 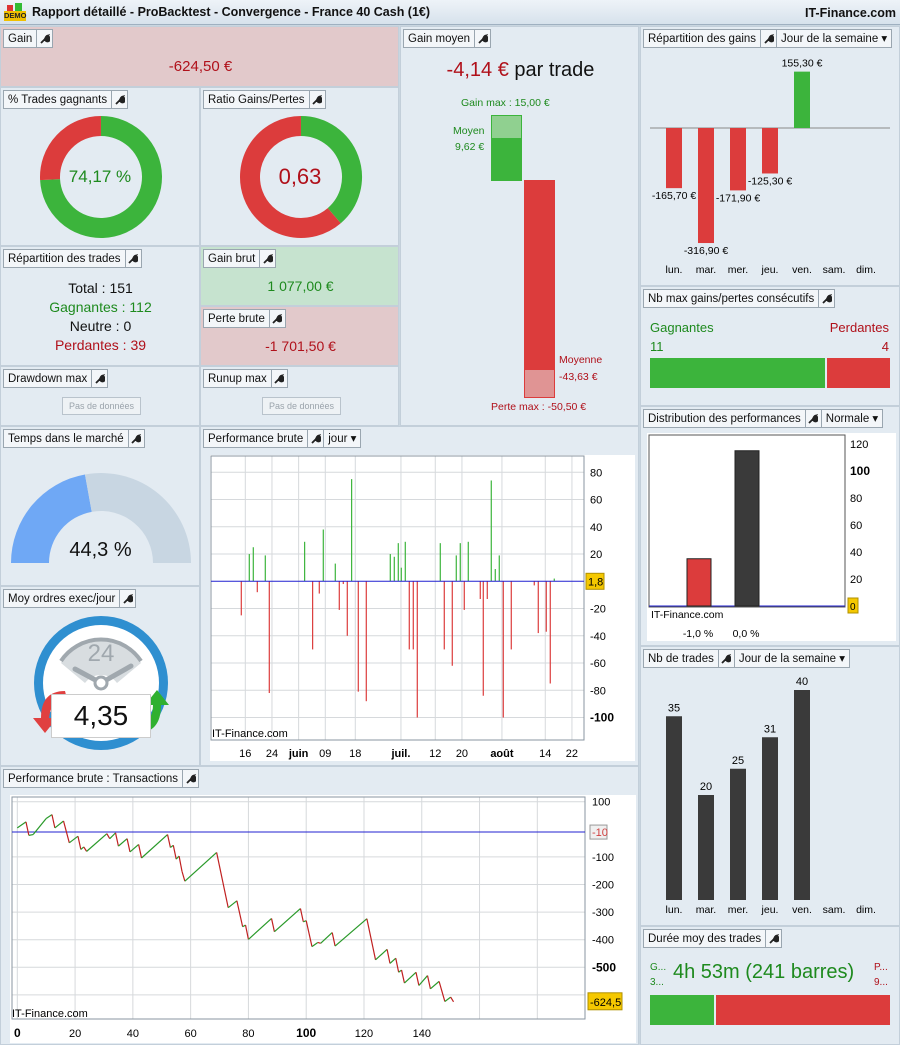 I want to click on y-tick-label: -400, so click(x=603, y=941).